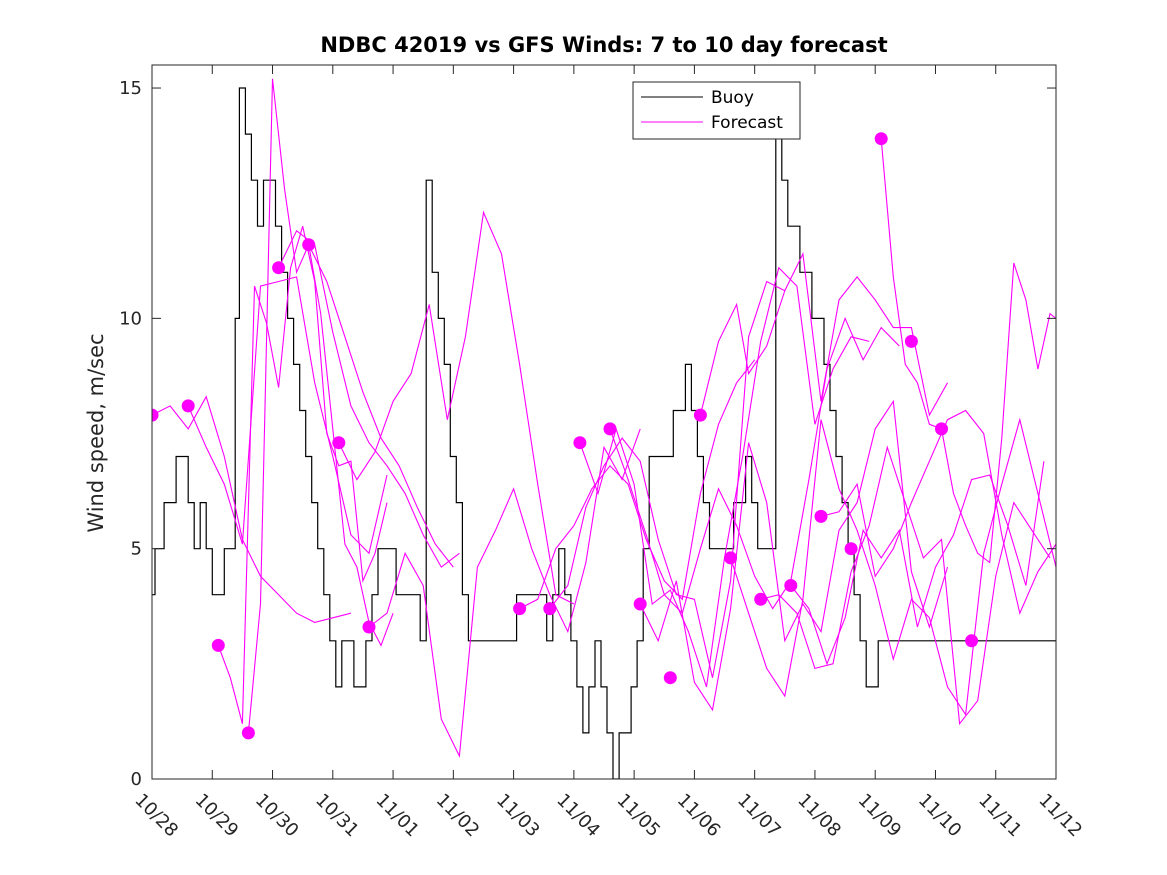  What do you see at coordinates (130, 88) in the screenshot?
I see `y-tick-label: 15` at bounding box center [130, 88].